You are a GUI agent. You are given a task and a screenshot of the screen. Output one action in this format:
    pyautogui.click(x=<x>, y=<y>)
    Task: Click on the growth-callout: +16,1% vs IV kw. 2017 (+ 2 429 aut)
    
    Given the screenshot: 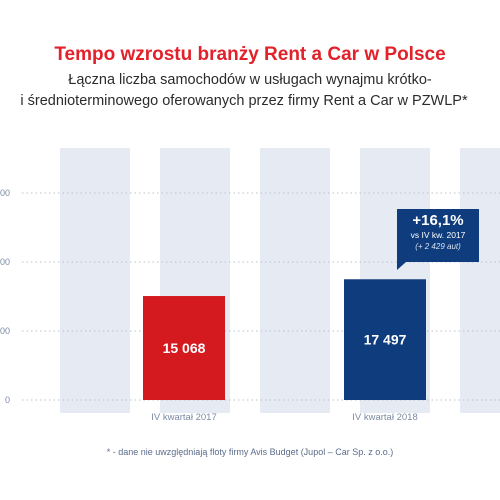 What is the action you would take?
    pyautogui.click(x=438, y=239)
    